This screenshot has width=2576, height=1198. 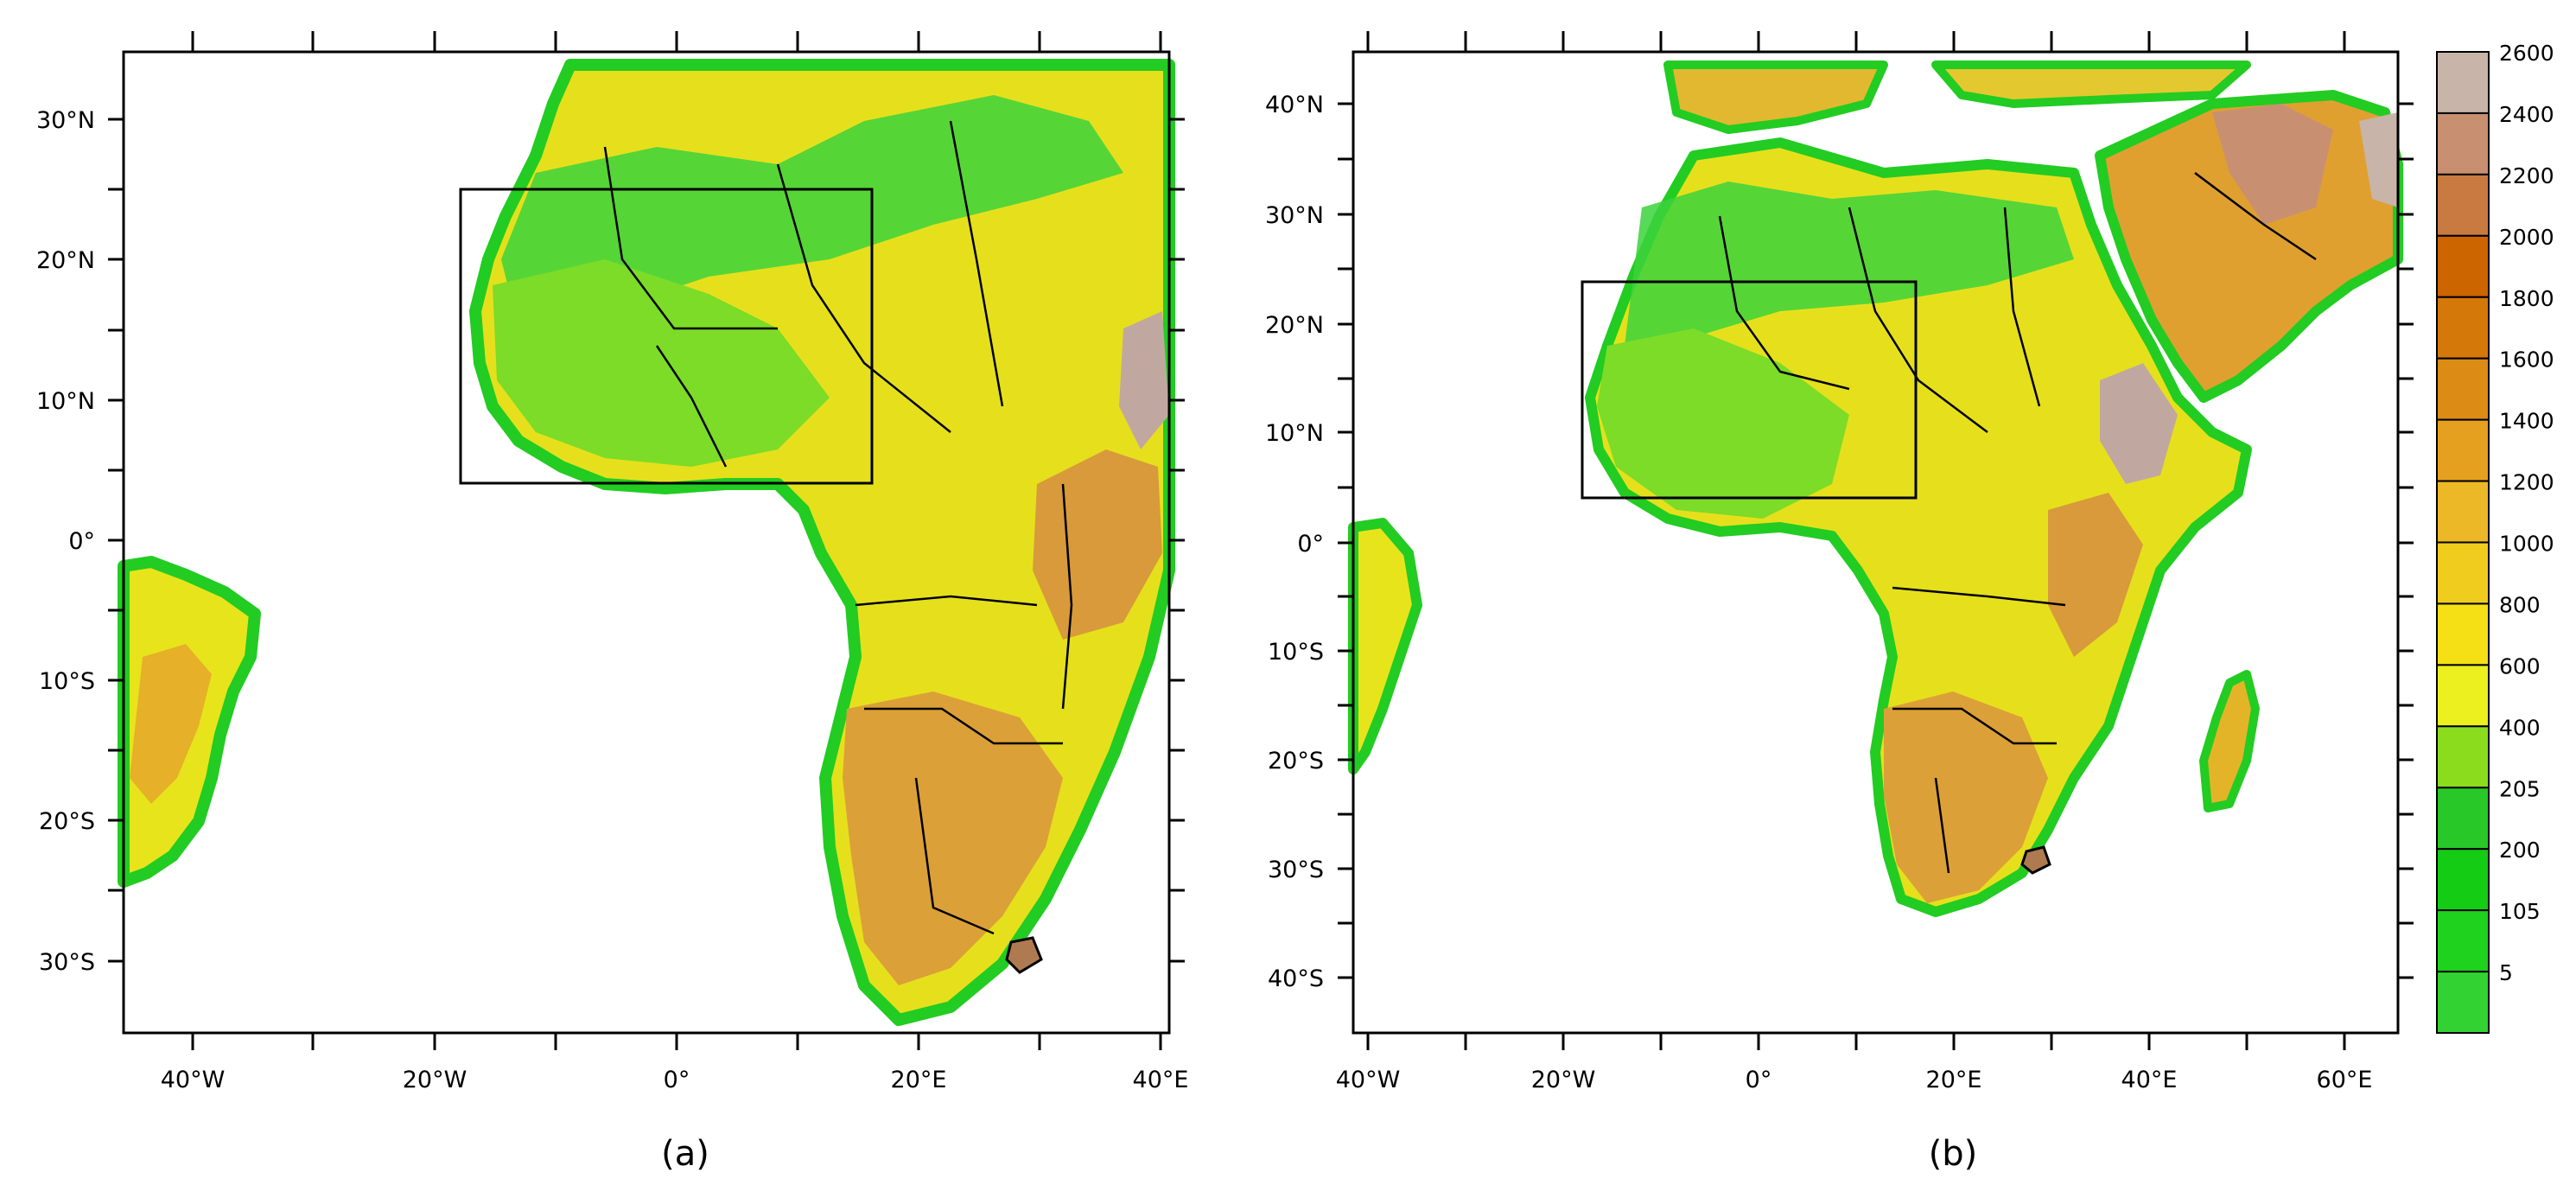 I want to click on colorbar-label: 5, so click(x=2506, y=972).